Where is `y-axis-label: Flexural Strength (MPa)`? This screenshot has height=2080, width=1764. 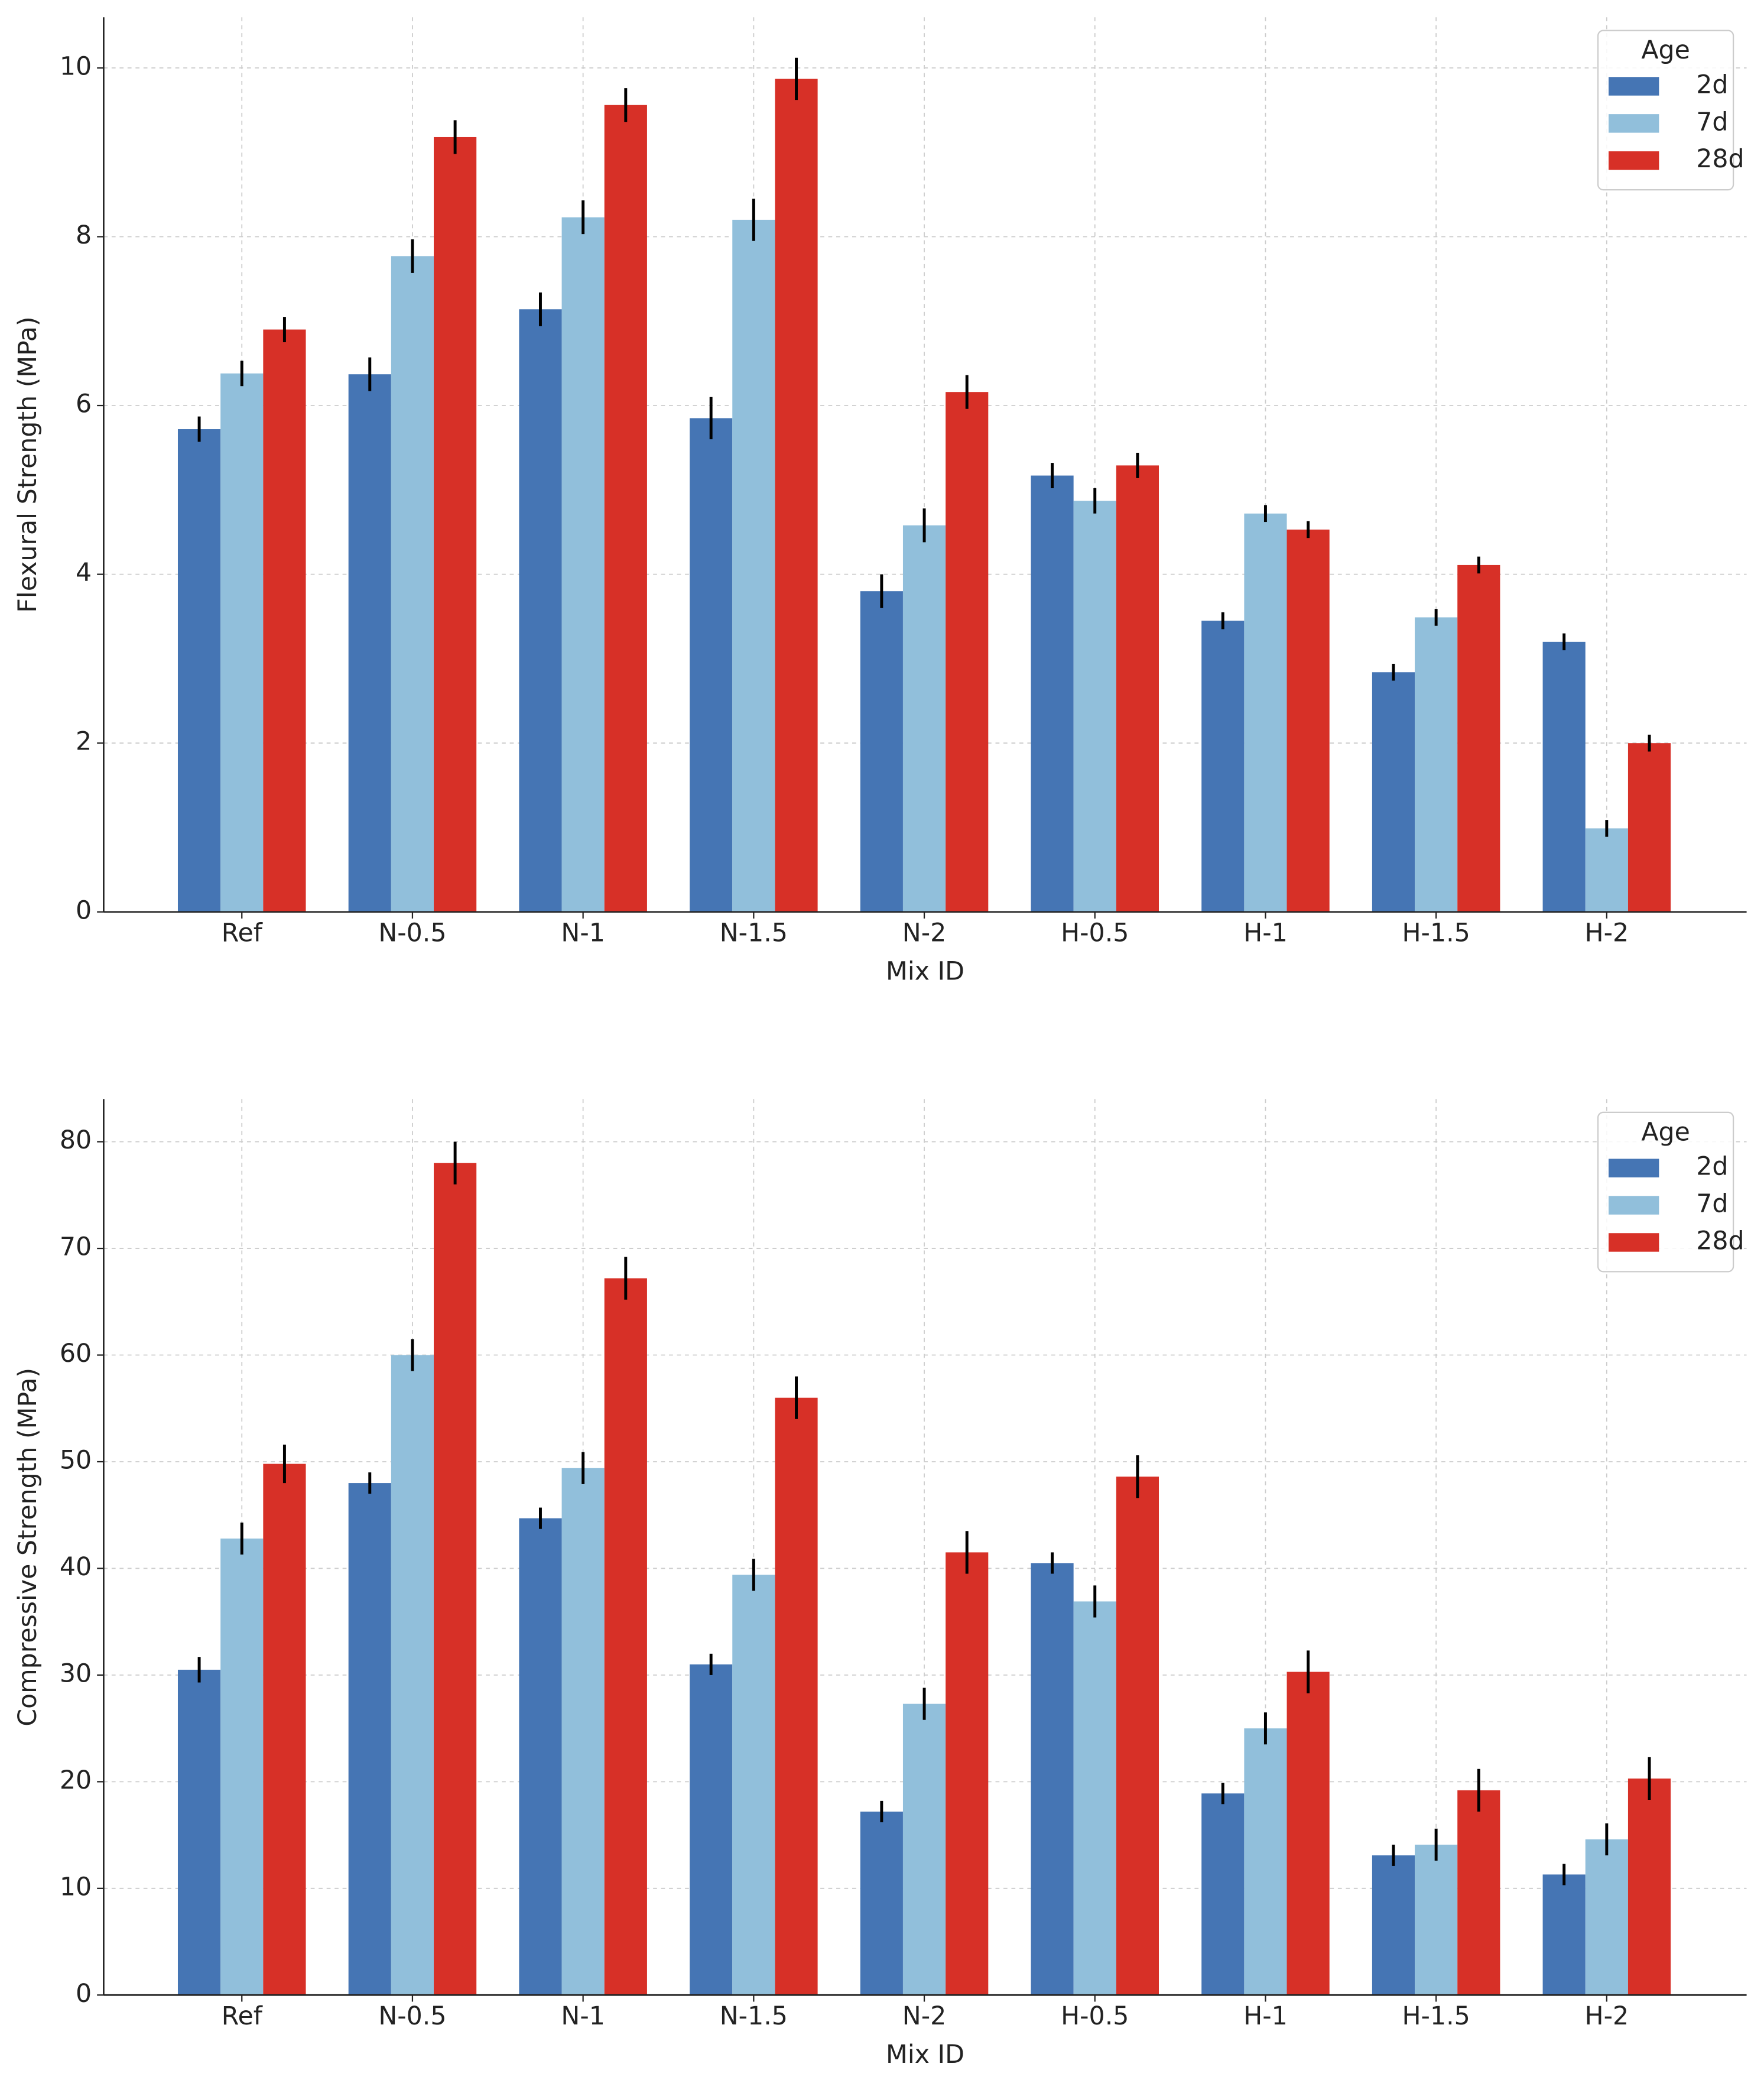 y-axis-label: Flexural Strength (MPa) is located at coordinates (28, 464).